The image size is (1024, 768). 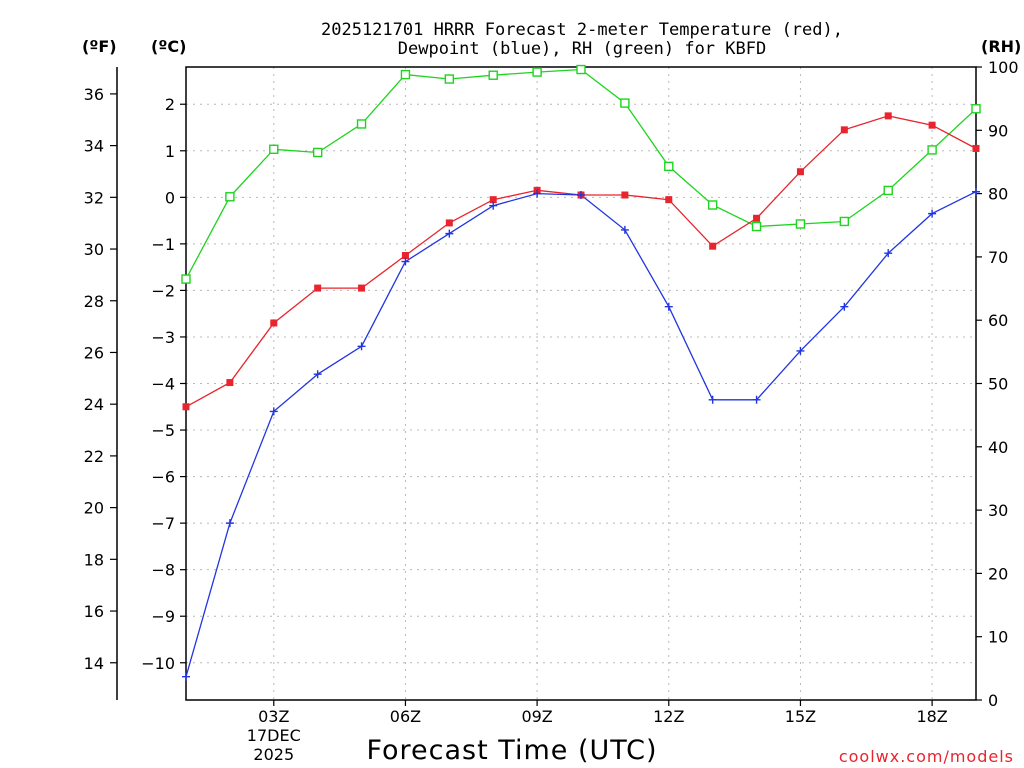 I want to click on time-tick-label: 12Z, so click(x=668, y=716).